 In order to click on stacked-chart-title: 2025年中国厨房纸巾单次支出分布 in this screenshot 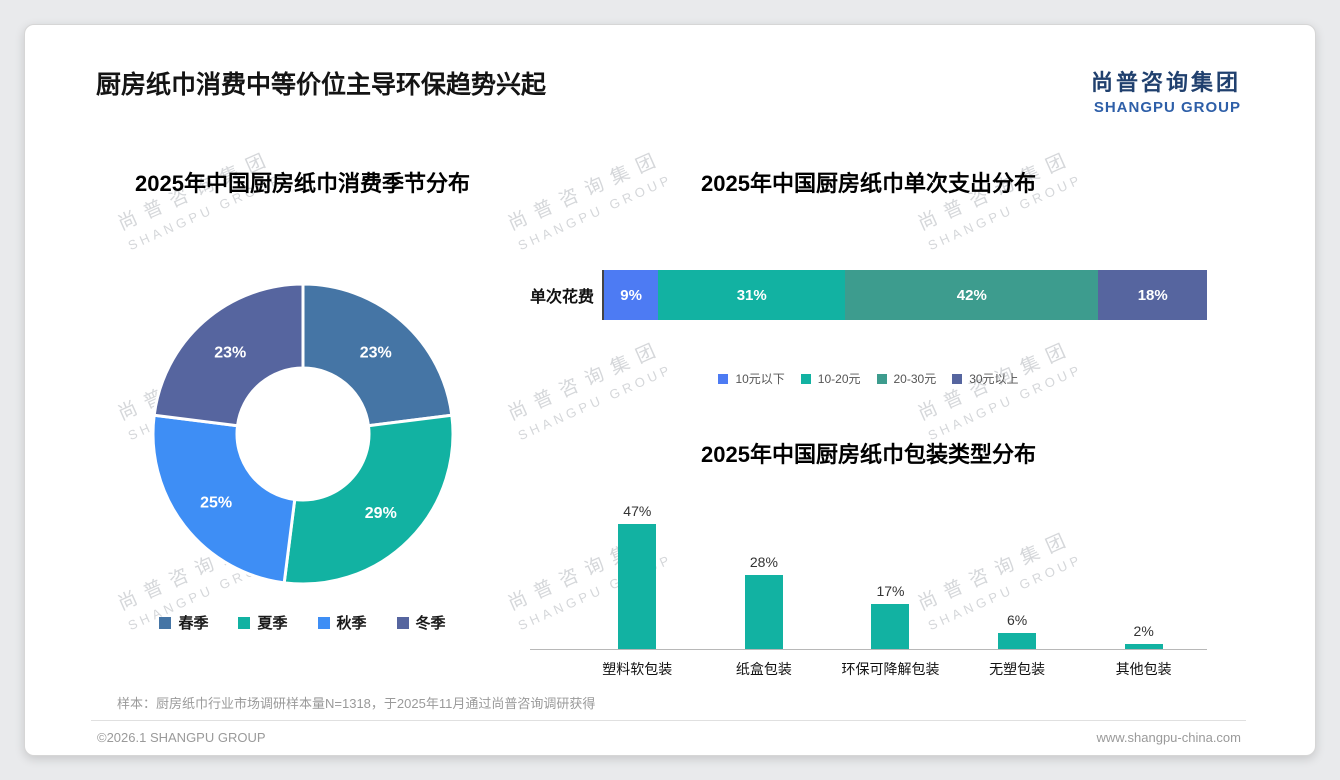, I will do `click(868, 183)`.